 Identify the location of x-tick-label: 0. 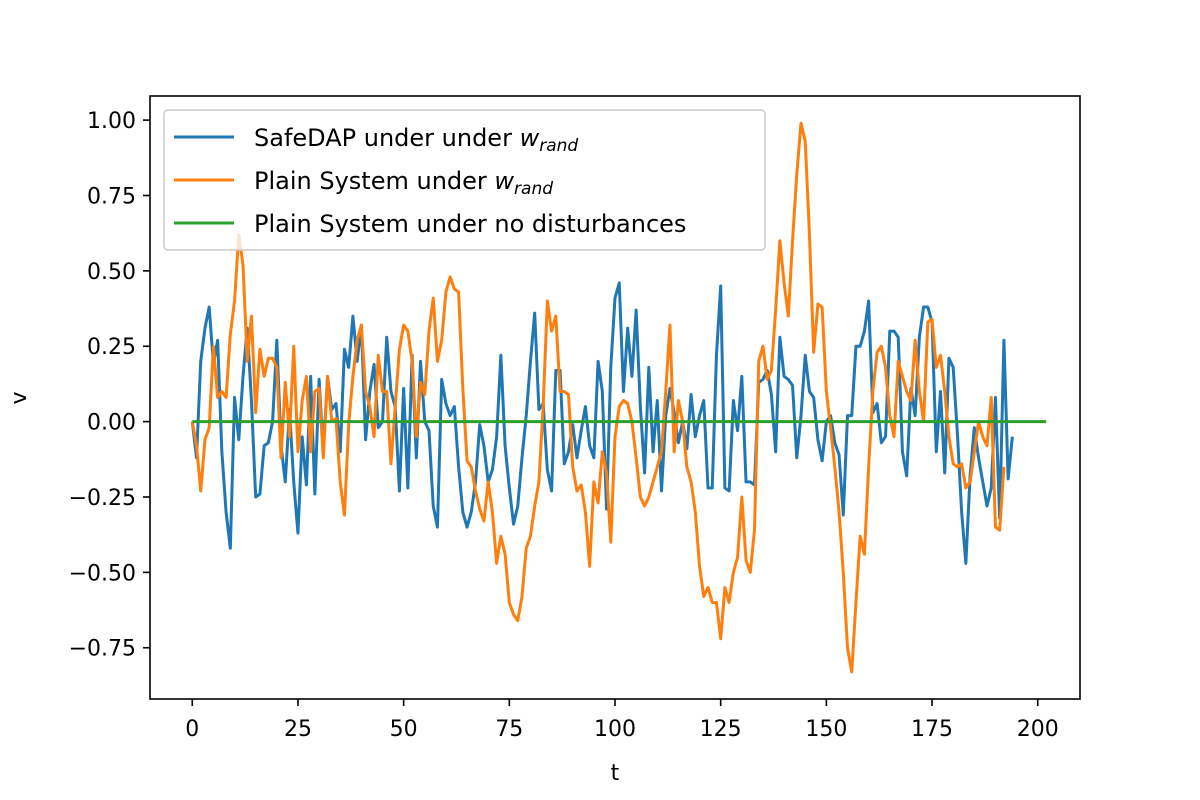
(192, 729).